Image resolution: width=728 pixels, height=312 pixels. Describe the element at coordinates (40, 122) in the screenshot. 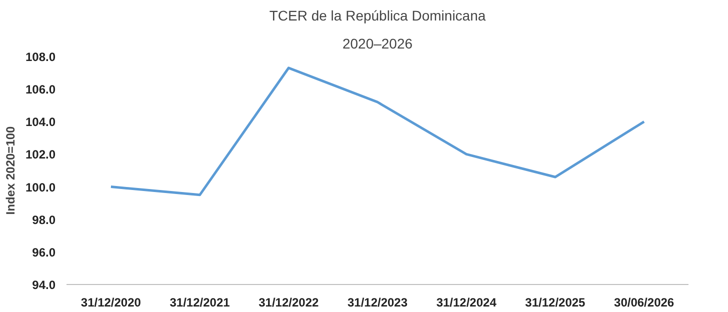

I see `y-tick-label: 104.0` at that location.